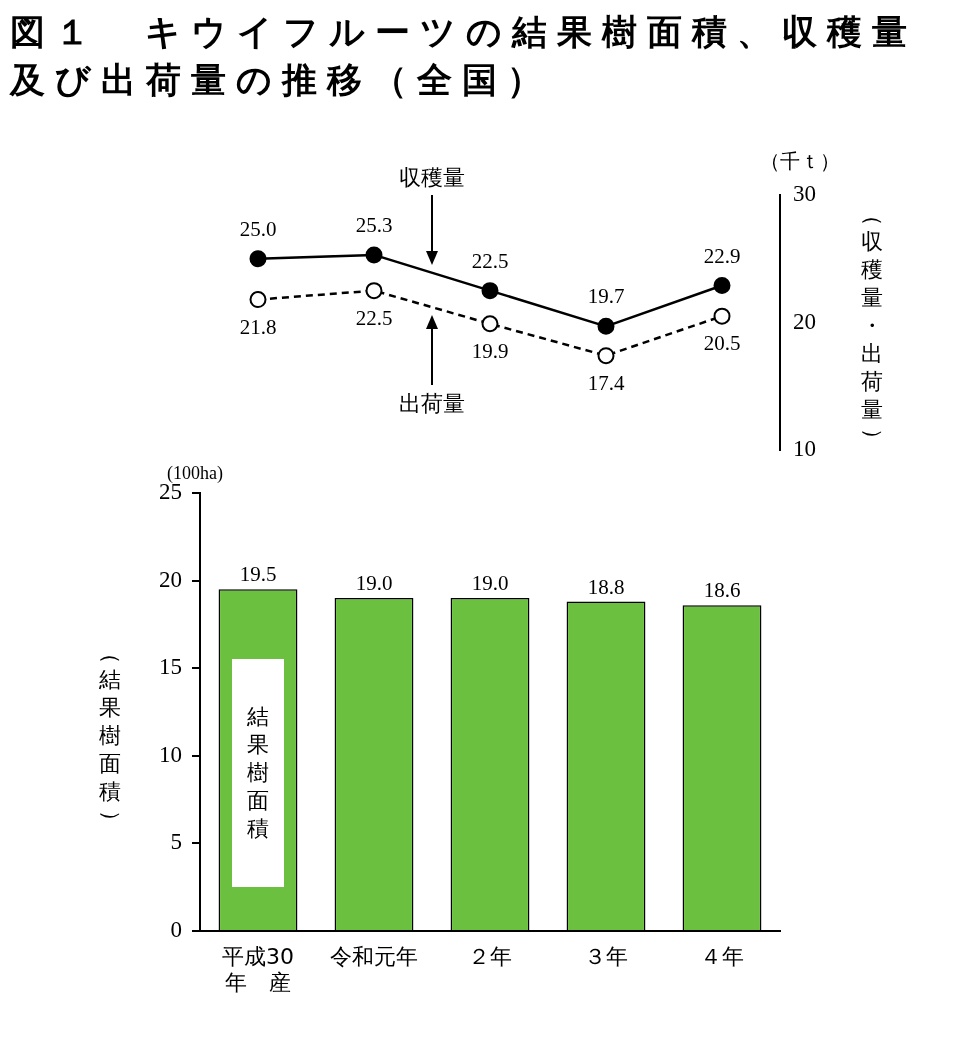  I want to click on text: （千ｔ）, so click(800, 161).